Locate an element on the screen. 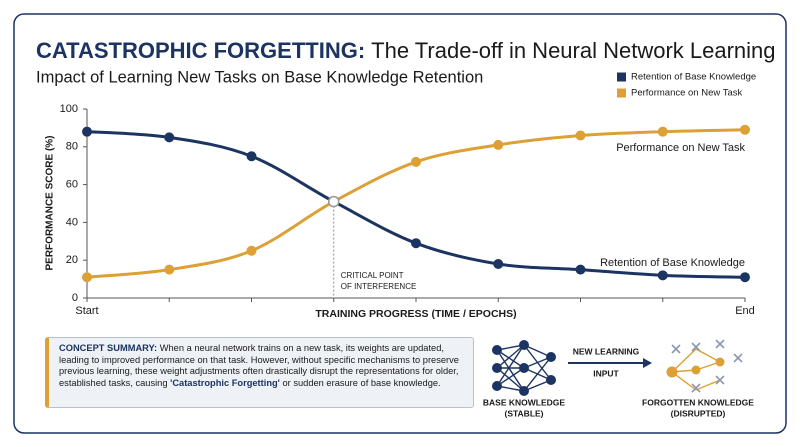  x-tick-label: Start is located at coordinates (86, 311).